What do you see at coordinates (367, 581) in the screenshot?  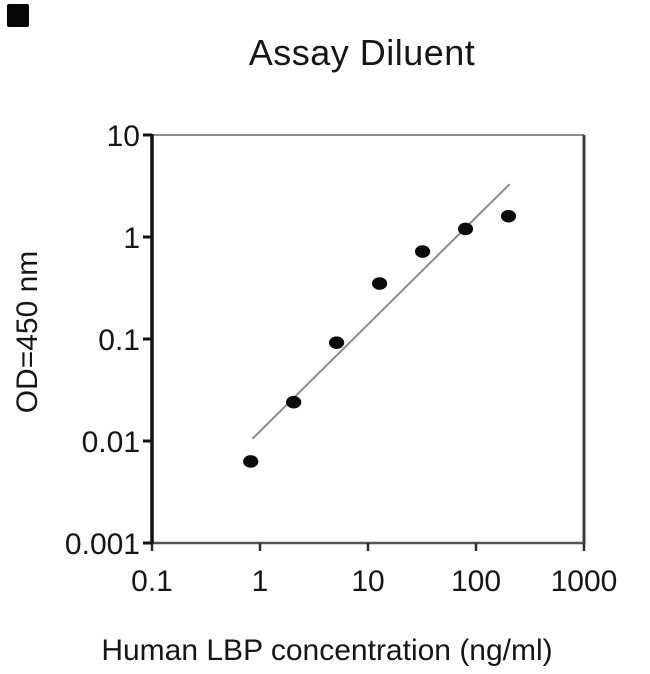 I see `x-tick-label: 10` at bounding box center [367, 581].